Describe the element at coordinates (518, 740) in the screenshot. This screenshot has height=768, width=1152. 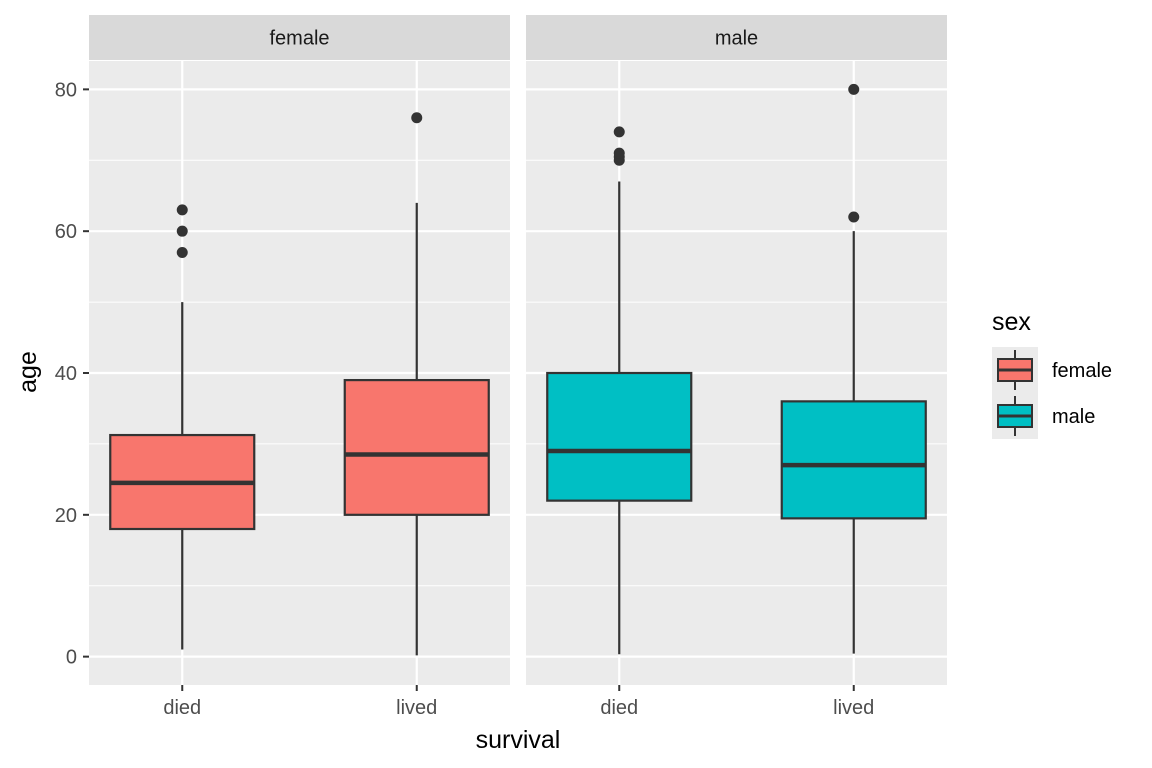
I see `x-axis-title: survival` at that location.